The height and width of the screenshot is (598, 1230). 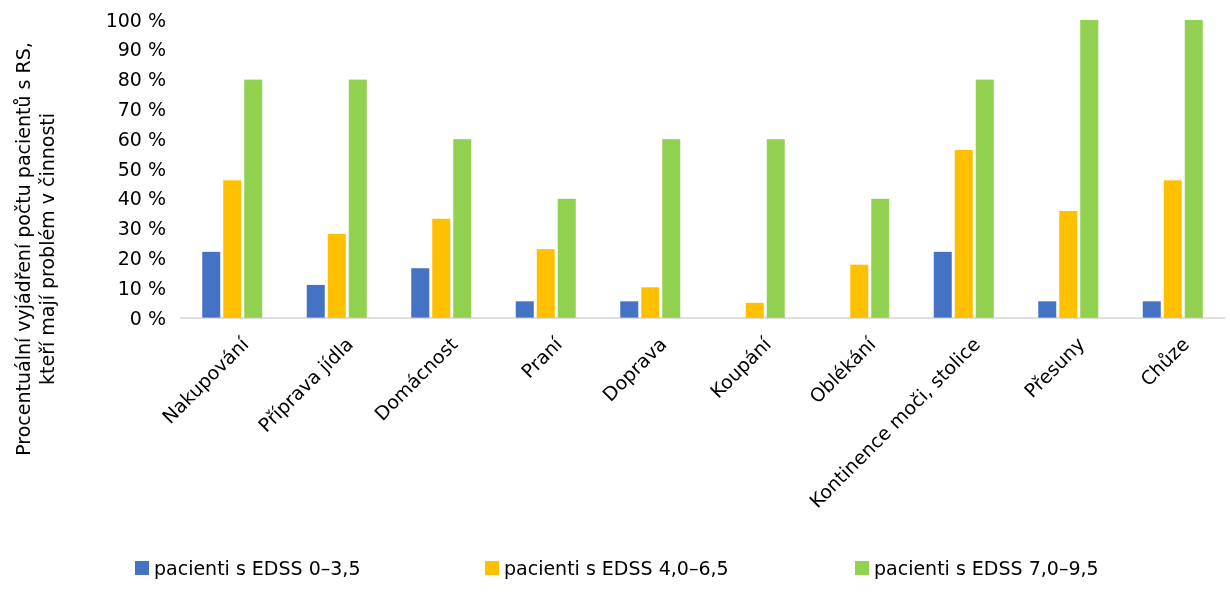 I want to click on y-tick-label: 100 %, so click(x=135, y=19).